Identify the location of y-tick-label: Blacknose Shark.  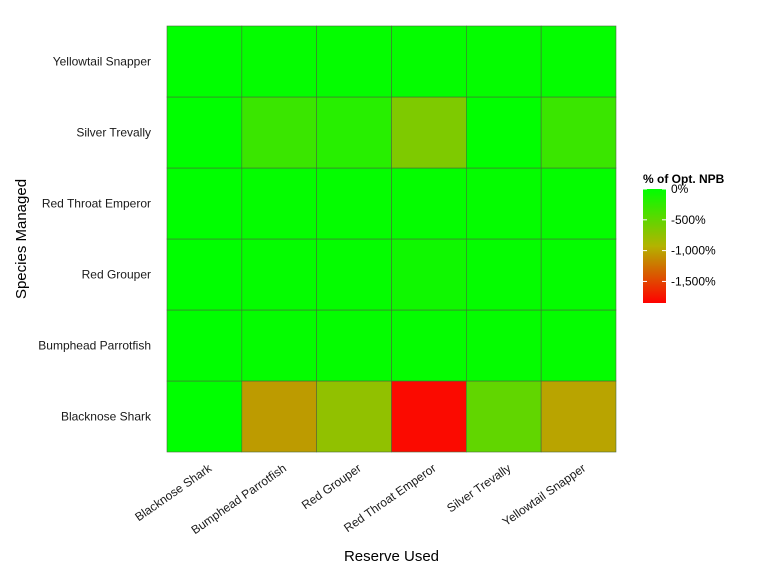
(106, 417).